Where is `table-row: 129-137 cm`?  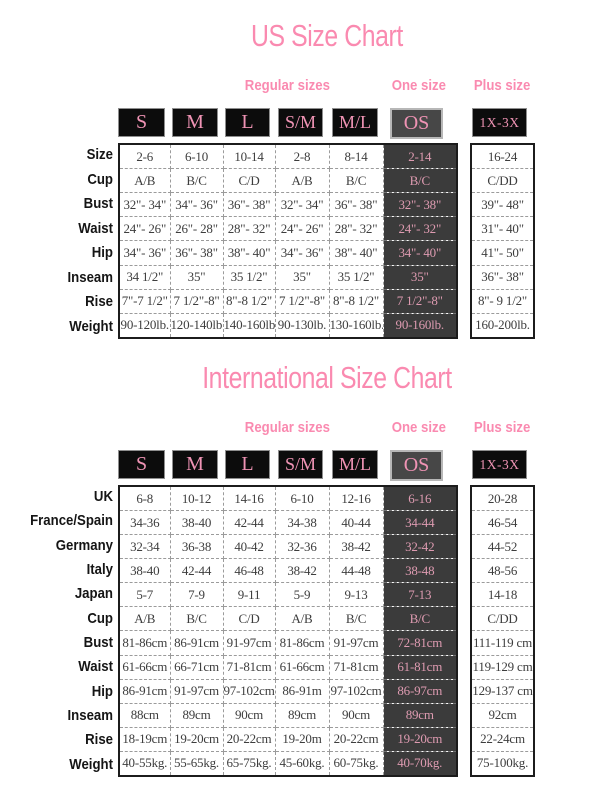
table-row: 129-137 cm is located at coordinates (502, 691).